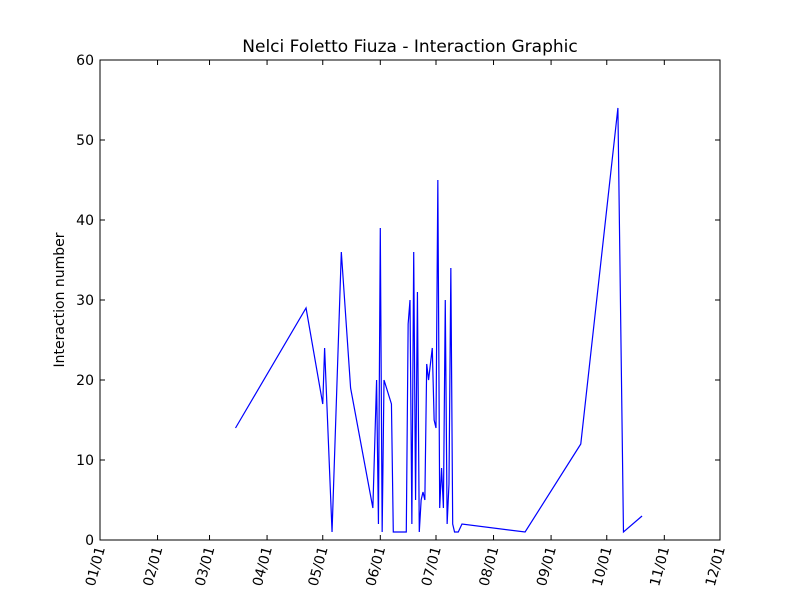 This screenshot has height=600, width=800. What do you see at coordinates (85, 461) in the screenshot?
I see `y-tick-label: 10` at bounding box center [85, 461].